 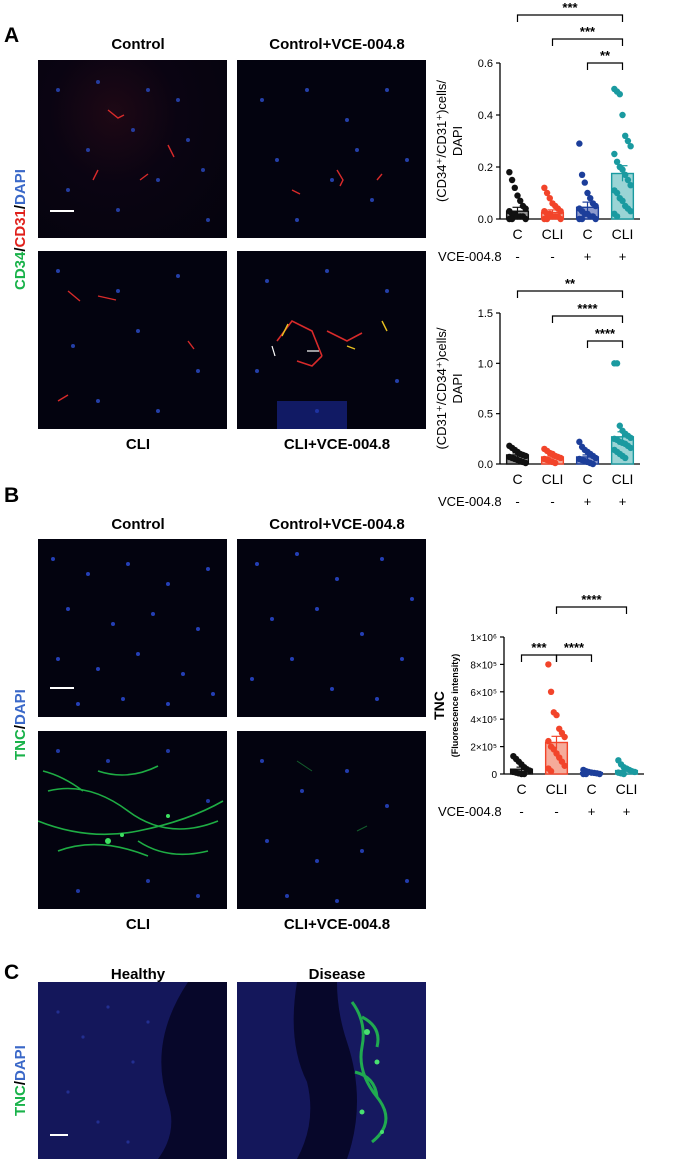 I want to click on stain-label-c: TNC/DAPI, so click(x=20, y=1080).